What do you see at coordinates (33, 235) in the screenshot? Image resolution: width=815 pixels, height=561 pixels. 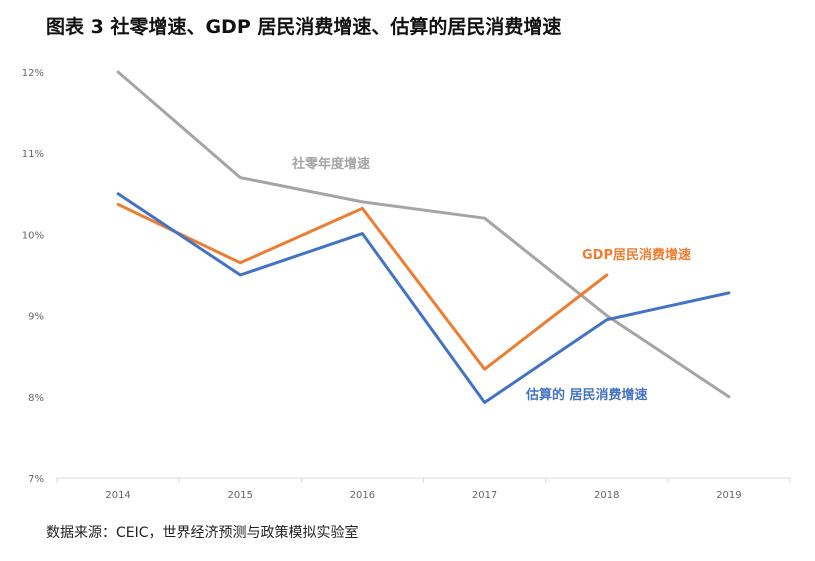 I see `y-tick-label: 10%` at bounding box center [33, 235].